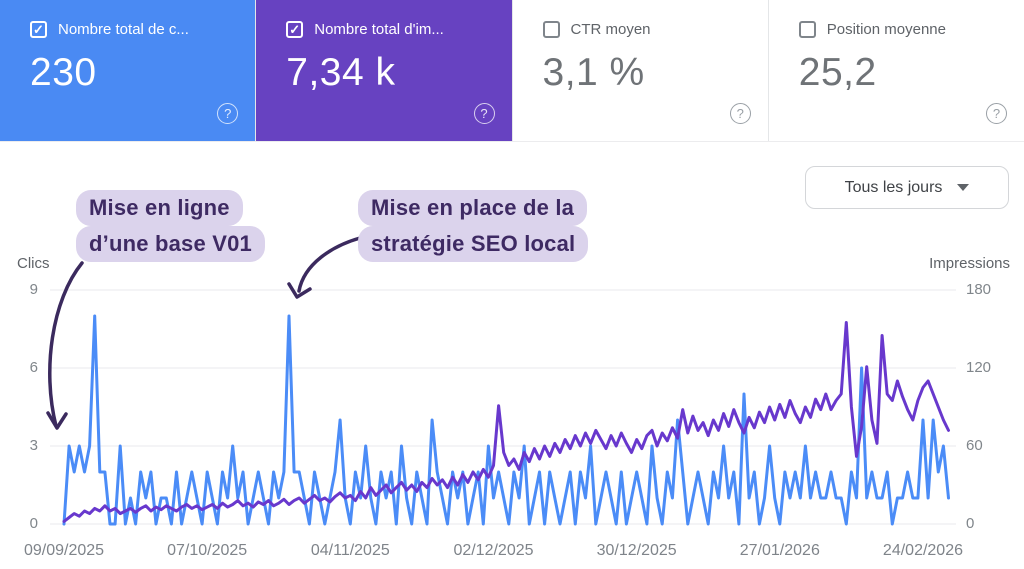 The image size is (1024, 569). Describe the element at coordinates (979, 289) in the screenshot. I see `right-axis-tick: 180` at that location.